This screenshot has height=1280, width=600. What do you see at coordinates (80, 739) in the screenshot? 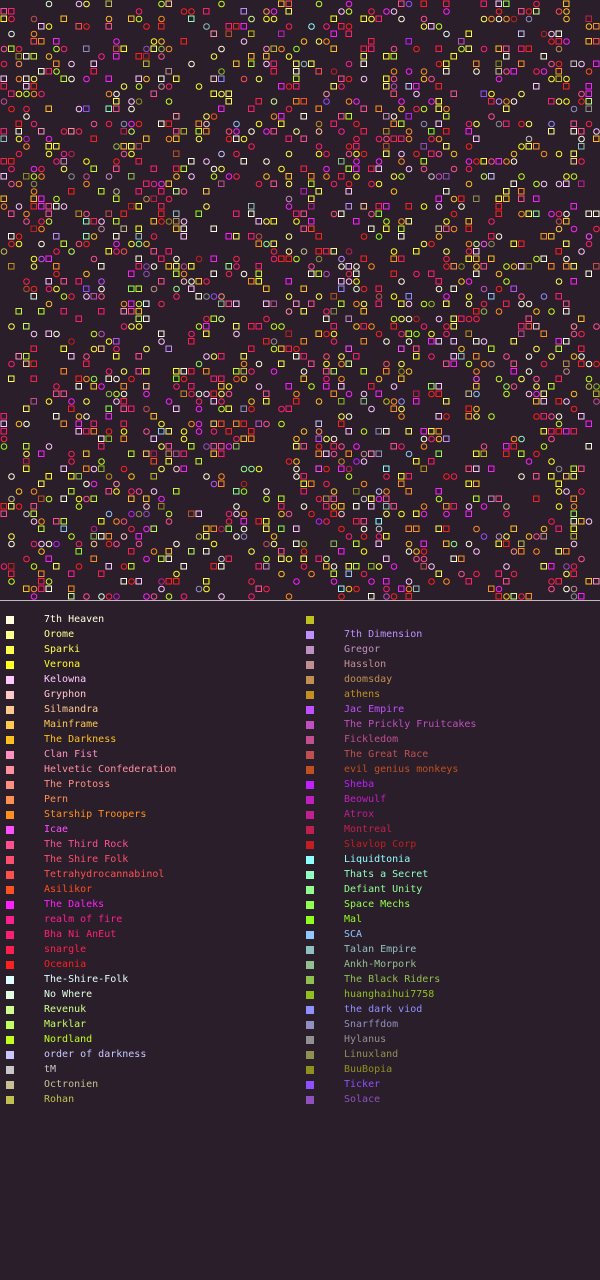
I see `legend-label: The Darkness` at bounding box center [80, 739].